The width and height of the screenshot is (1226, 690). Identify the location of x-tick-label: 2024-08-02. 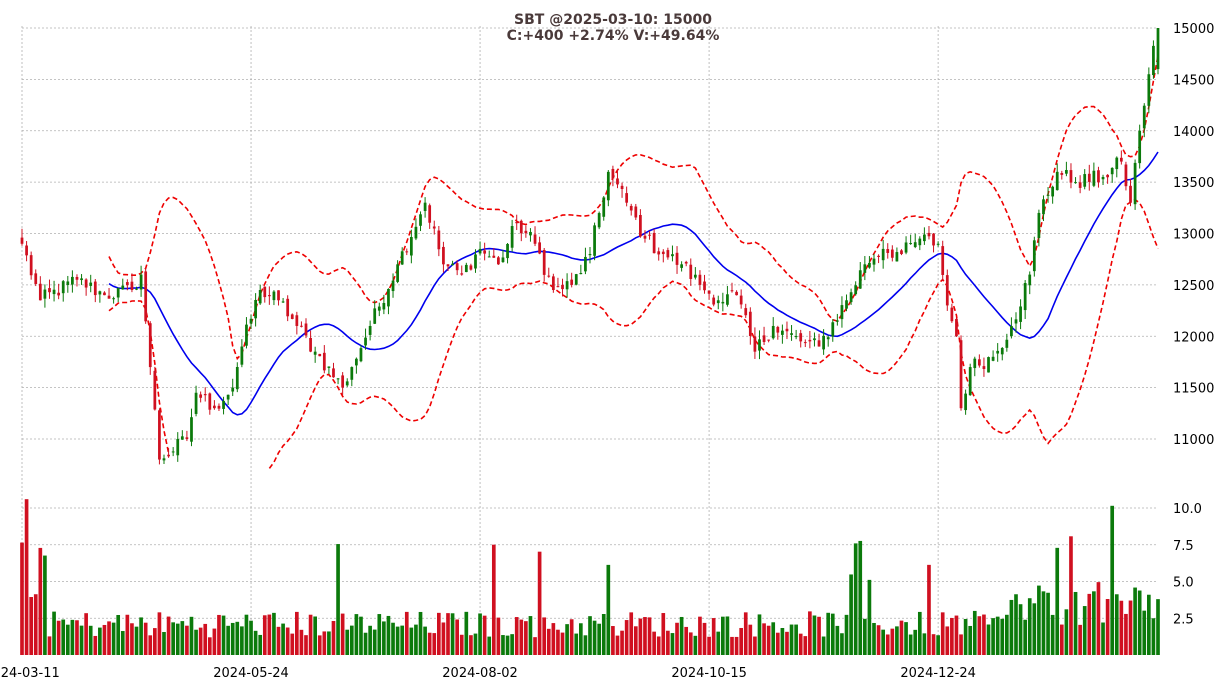
(480, 673).